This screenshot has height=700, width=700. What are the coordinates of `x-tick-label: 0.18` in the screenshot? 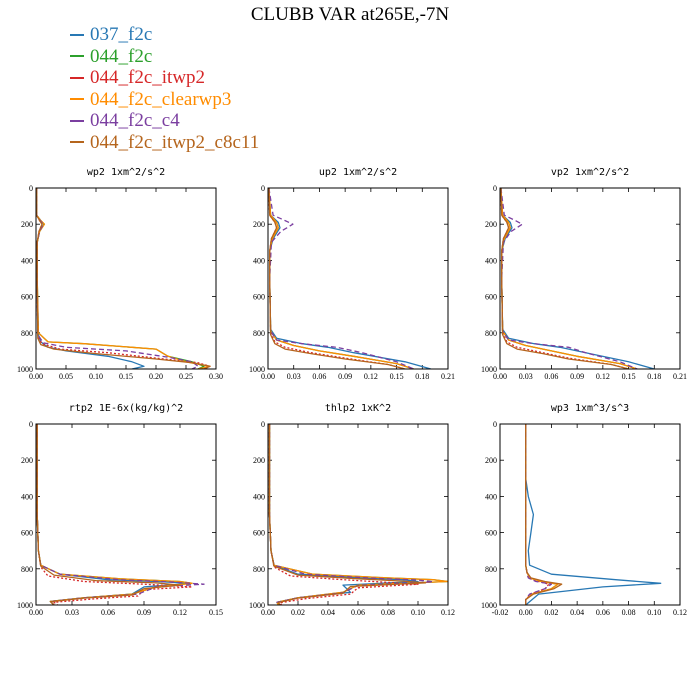 It's located at (654, 376).